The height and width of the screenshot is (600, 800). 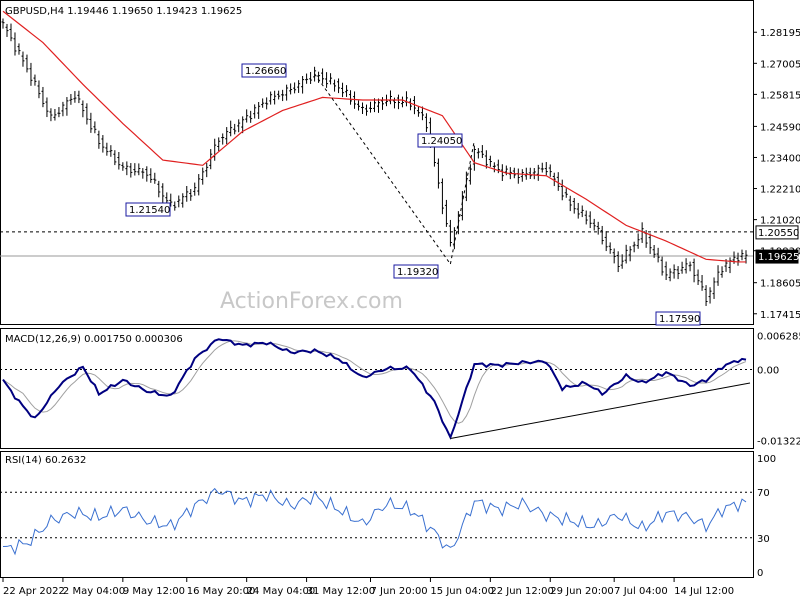 I want to click on price-y-tick-label: 1.22210, so click(x=780, y=190).